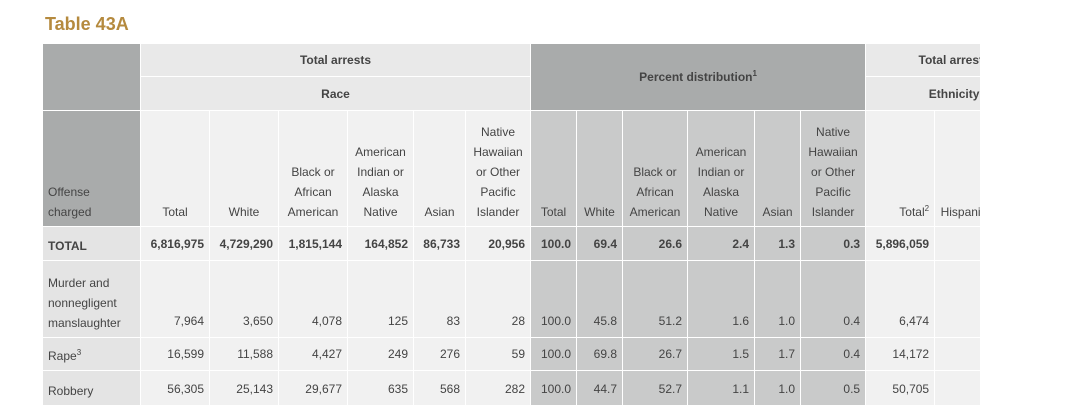  Describe the element at coordinates (655, 243) in the screenshot. I see `data-cell: 26.6` at that location.